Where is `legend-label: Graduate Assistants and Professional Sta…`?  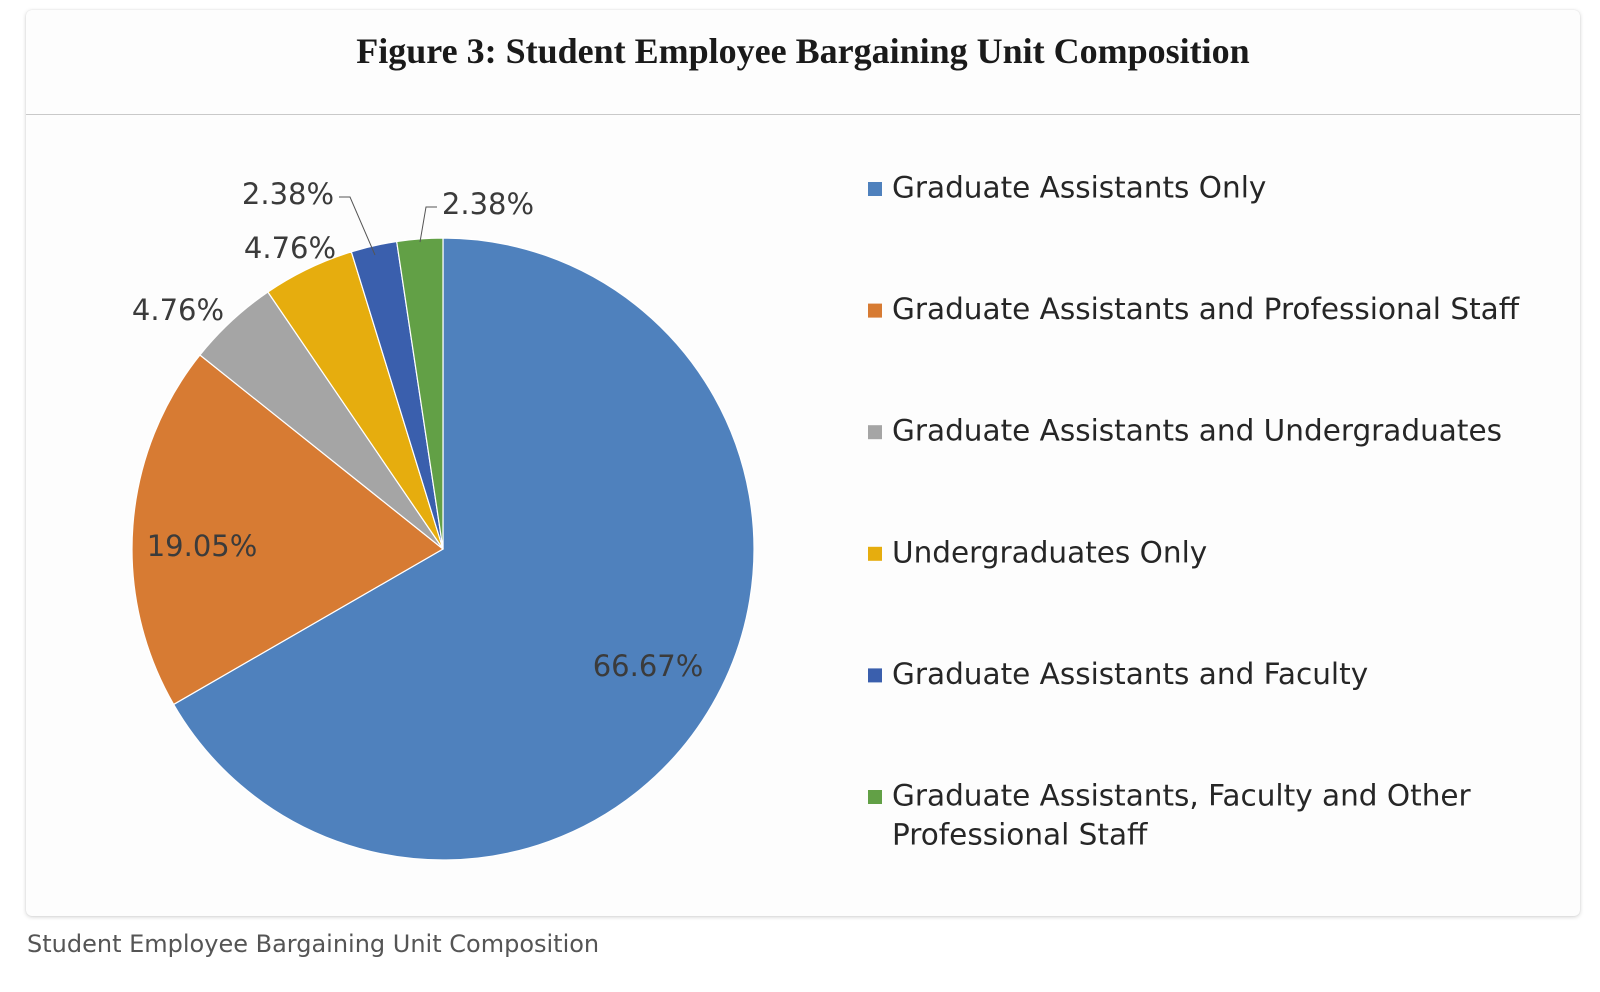
legend-label: Graduate Assistants and Professional Sta… is located at coordinates (1206, 309).